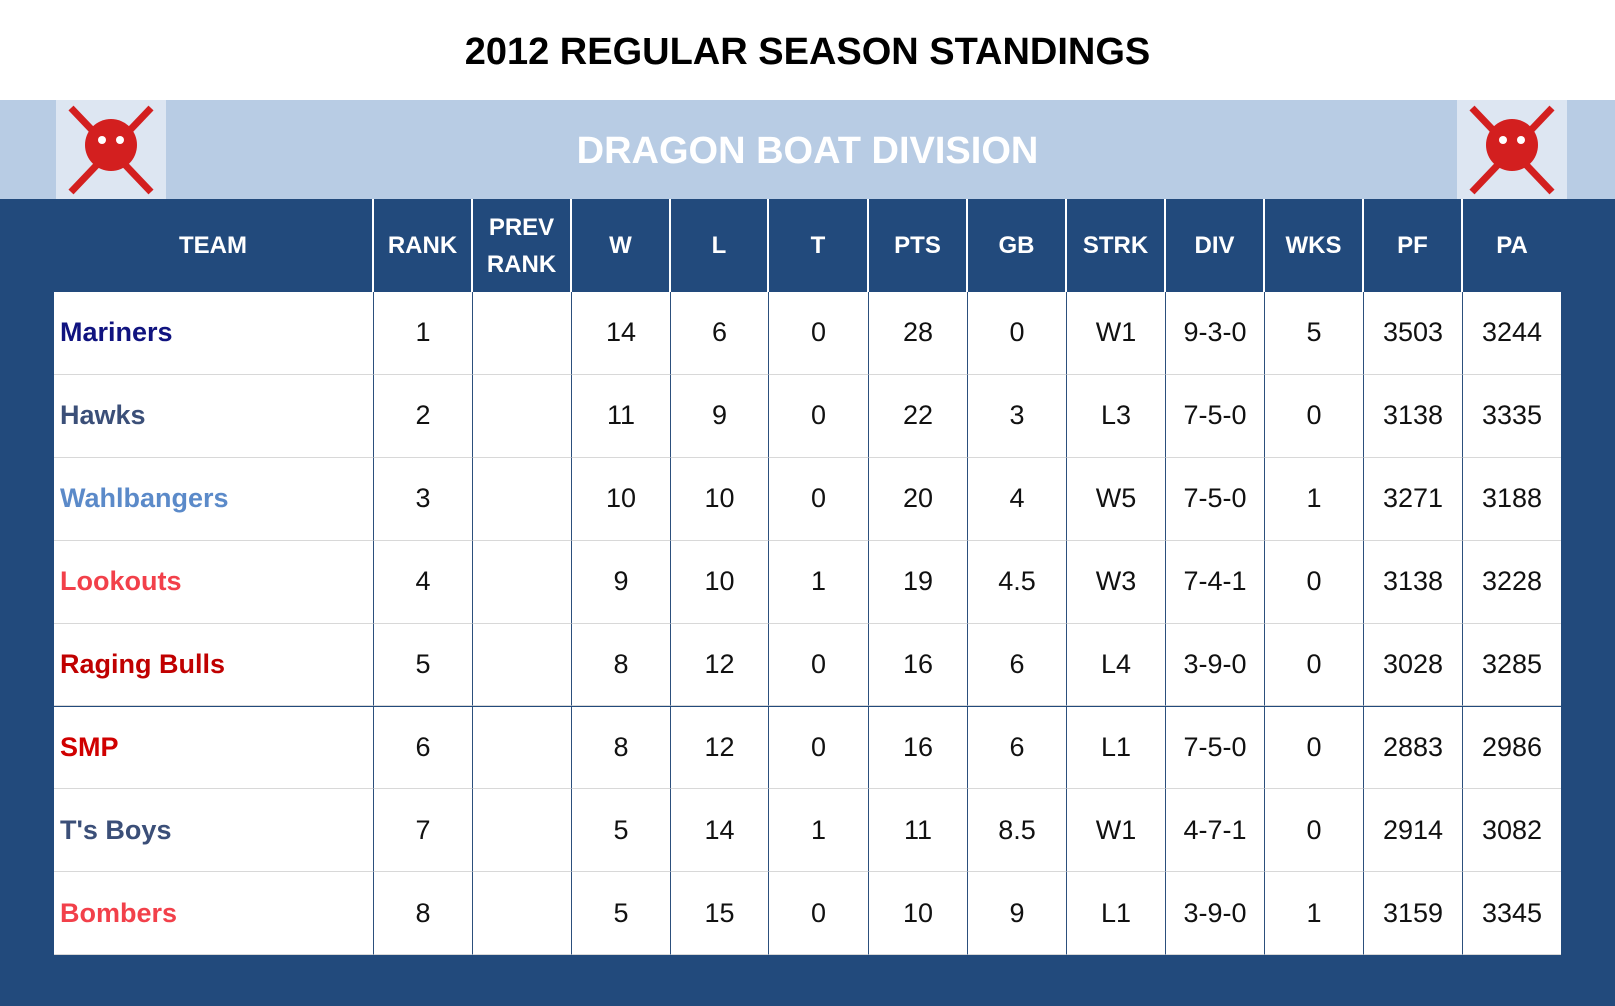 This screenshot has height=1006, width=1615. I want to click on team-name: SMP, so click(214, 748).